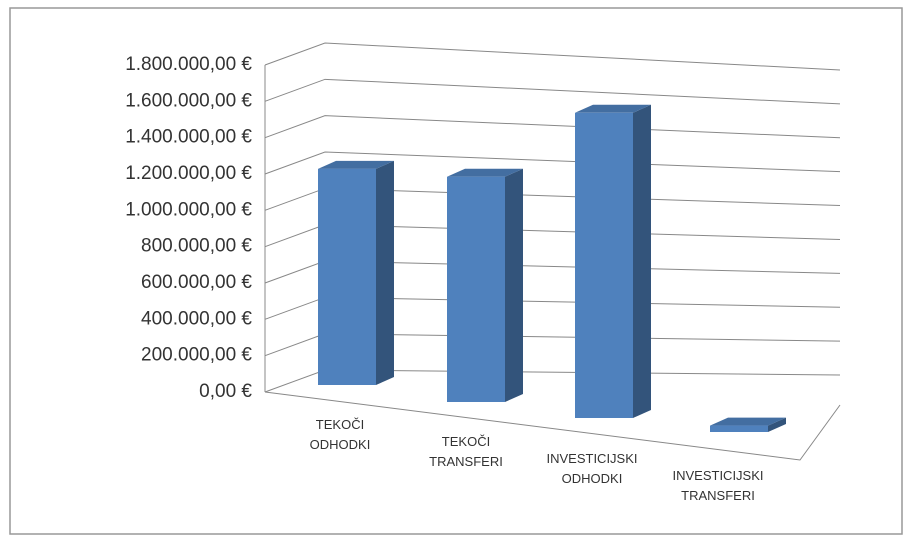 This screenshot has width=911, height=540. Describe the element at coordinates (188, 64) in the screenshot. I see `y-tick-label: 1.800.000,00 €` at that location.